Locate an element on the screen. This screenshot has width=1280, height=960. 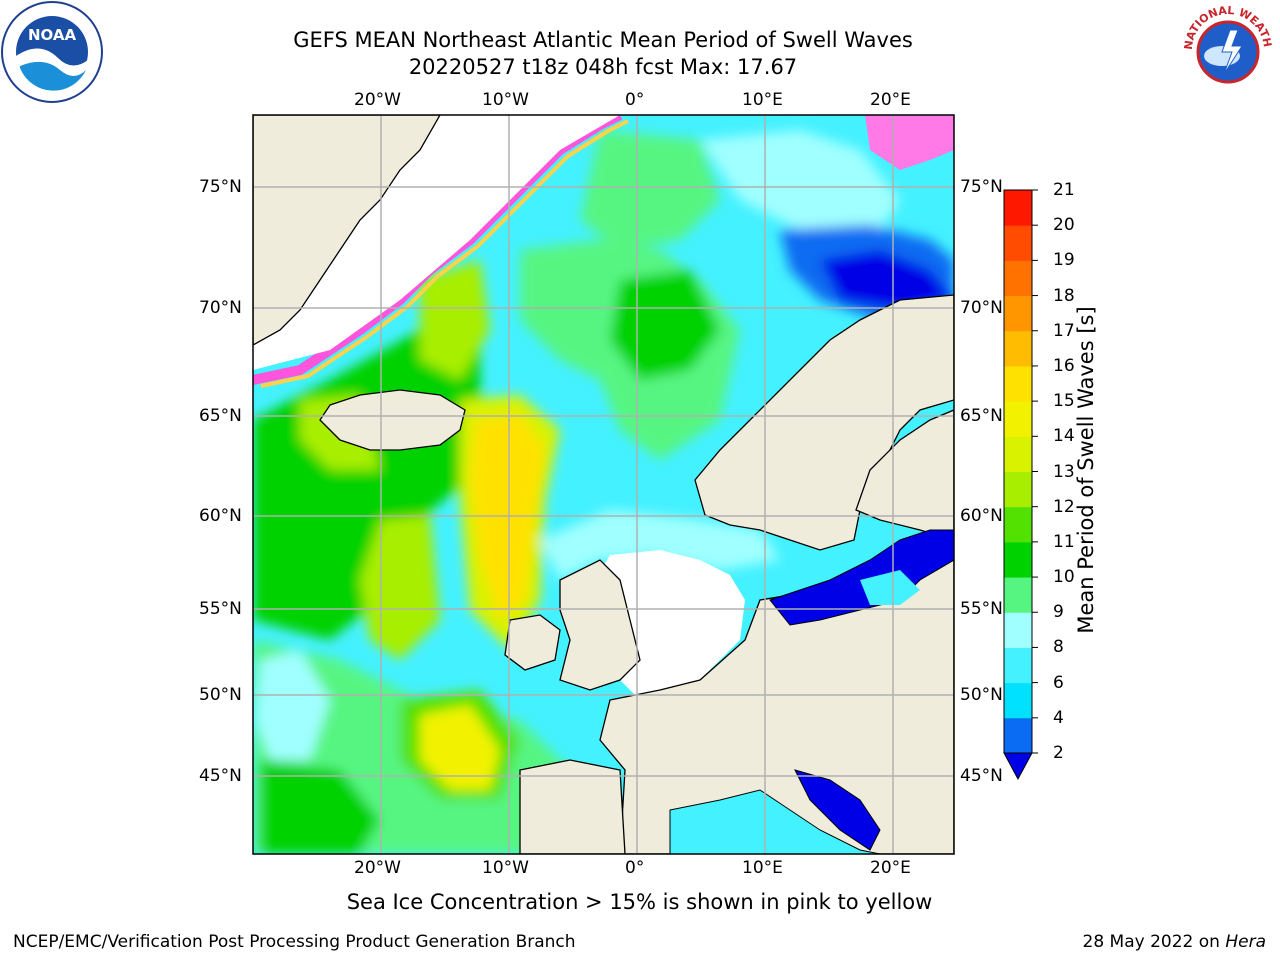
footer-date: 28 May 2022 on Hera is located at coordinates (1174, 942).